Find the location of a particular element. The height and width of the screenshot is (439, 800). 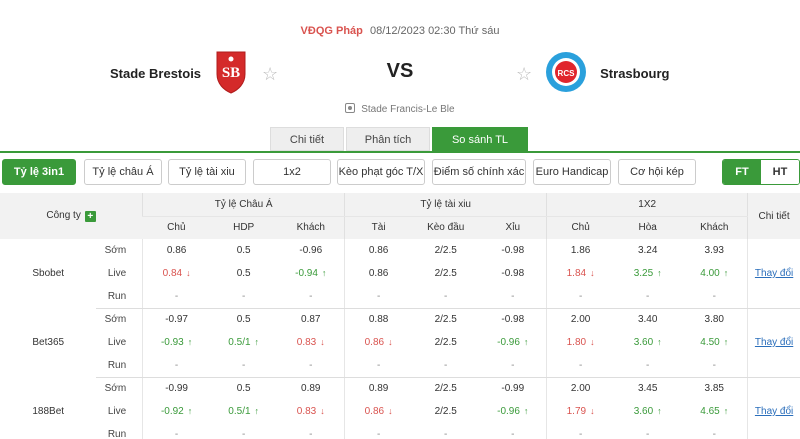

odds-cell: 3.85 is located at coordinates (714, 388).